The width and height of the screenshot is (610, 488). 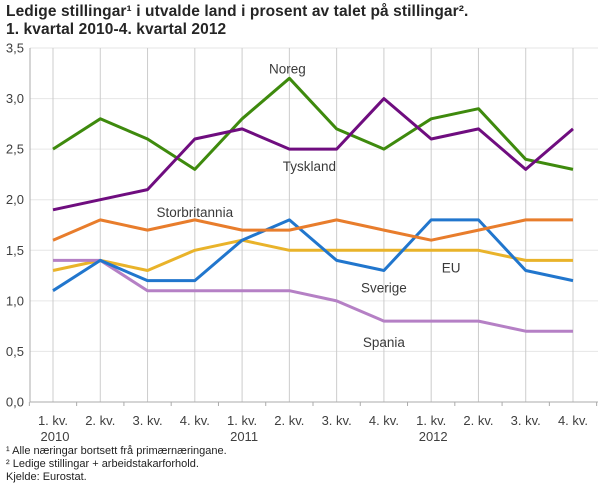 What do you see at coordinates (116, 29) in the screenshot?
I see `chart-title-line2: 1. kvartal 2010-4. kvartal 2012` at bounding box center [116, 29].